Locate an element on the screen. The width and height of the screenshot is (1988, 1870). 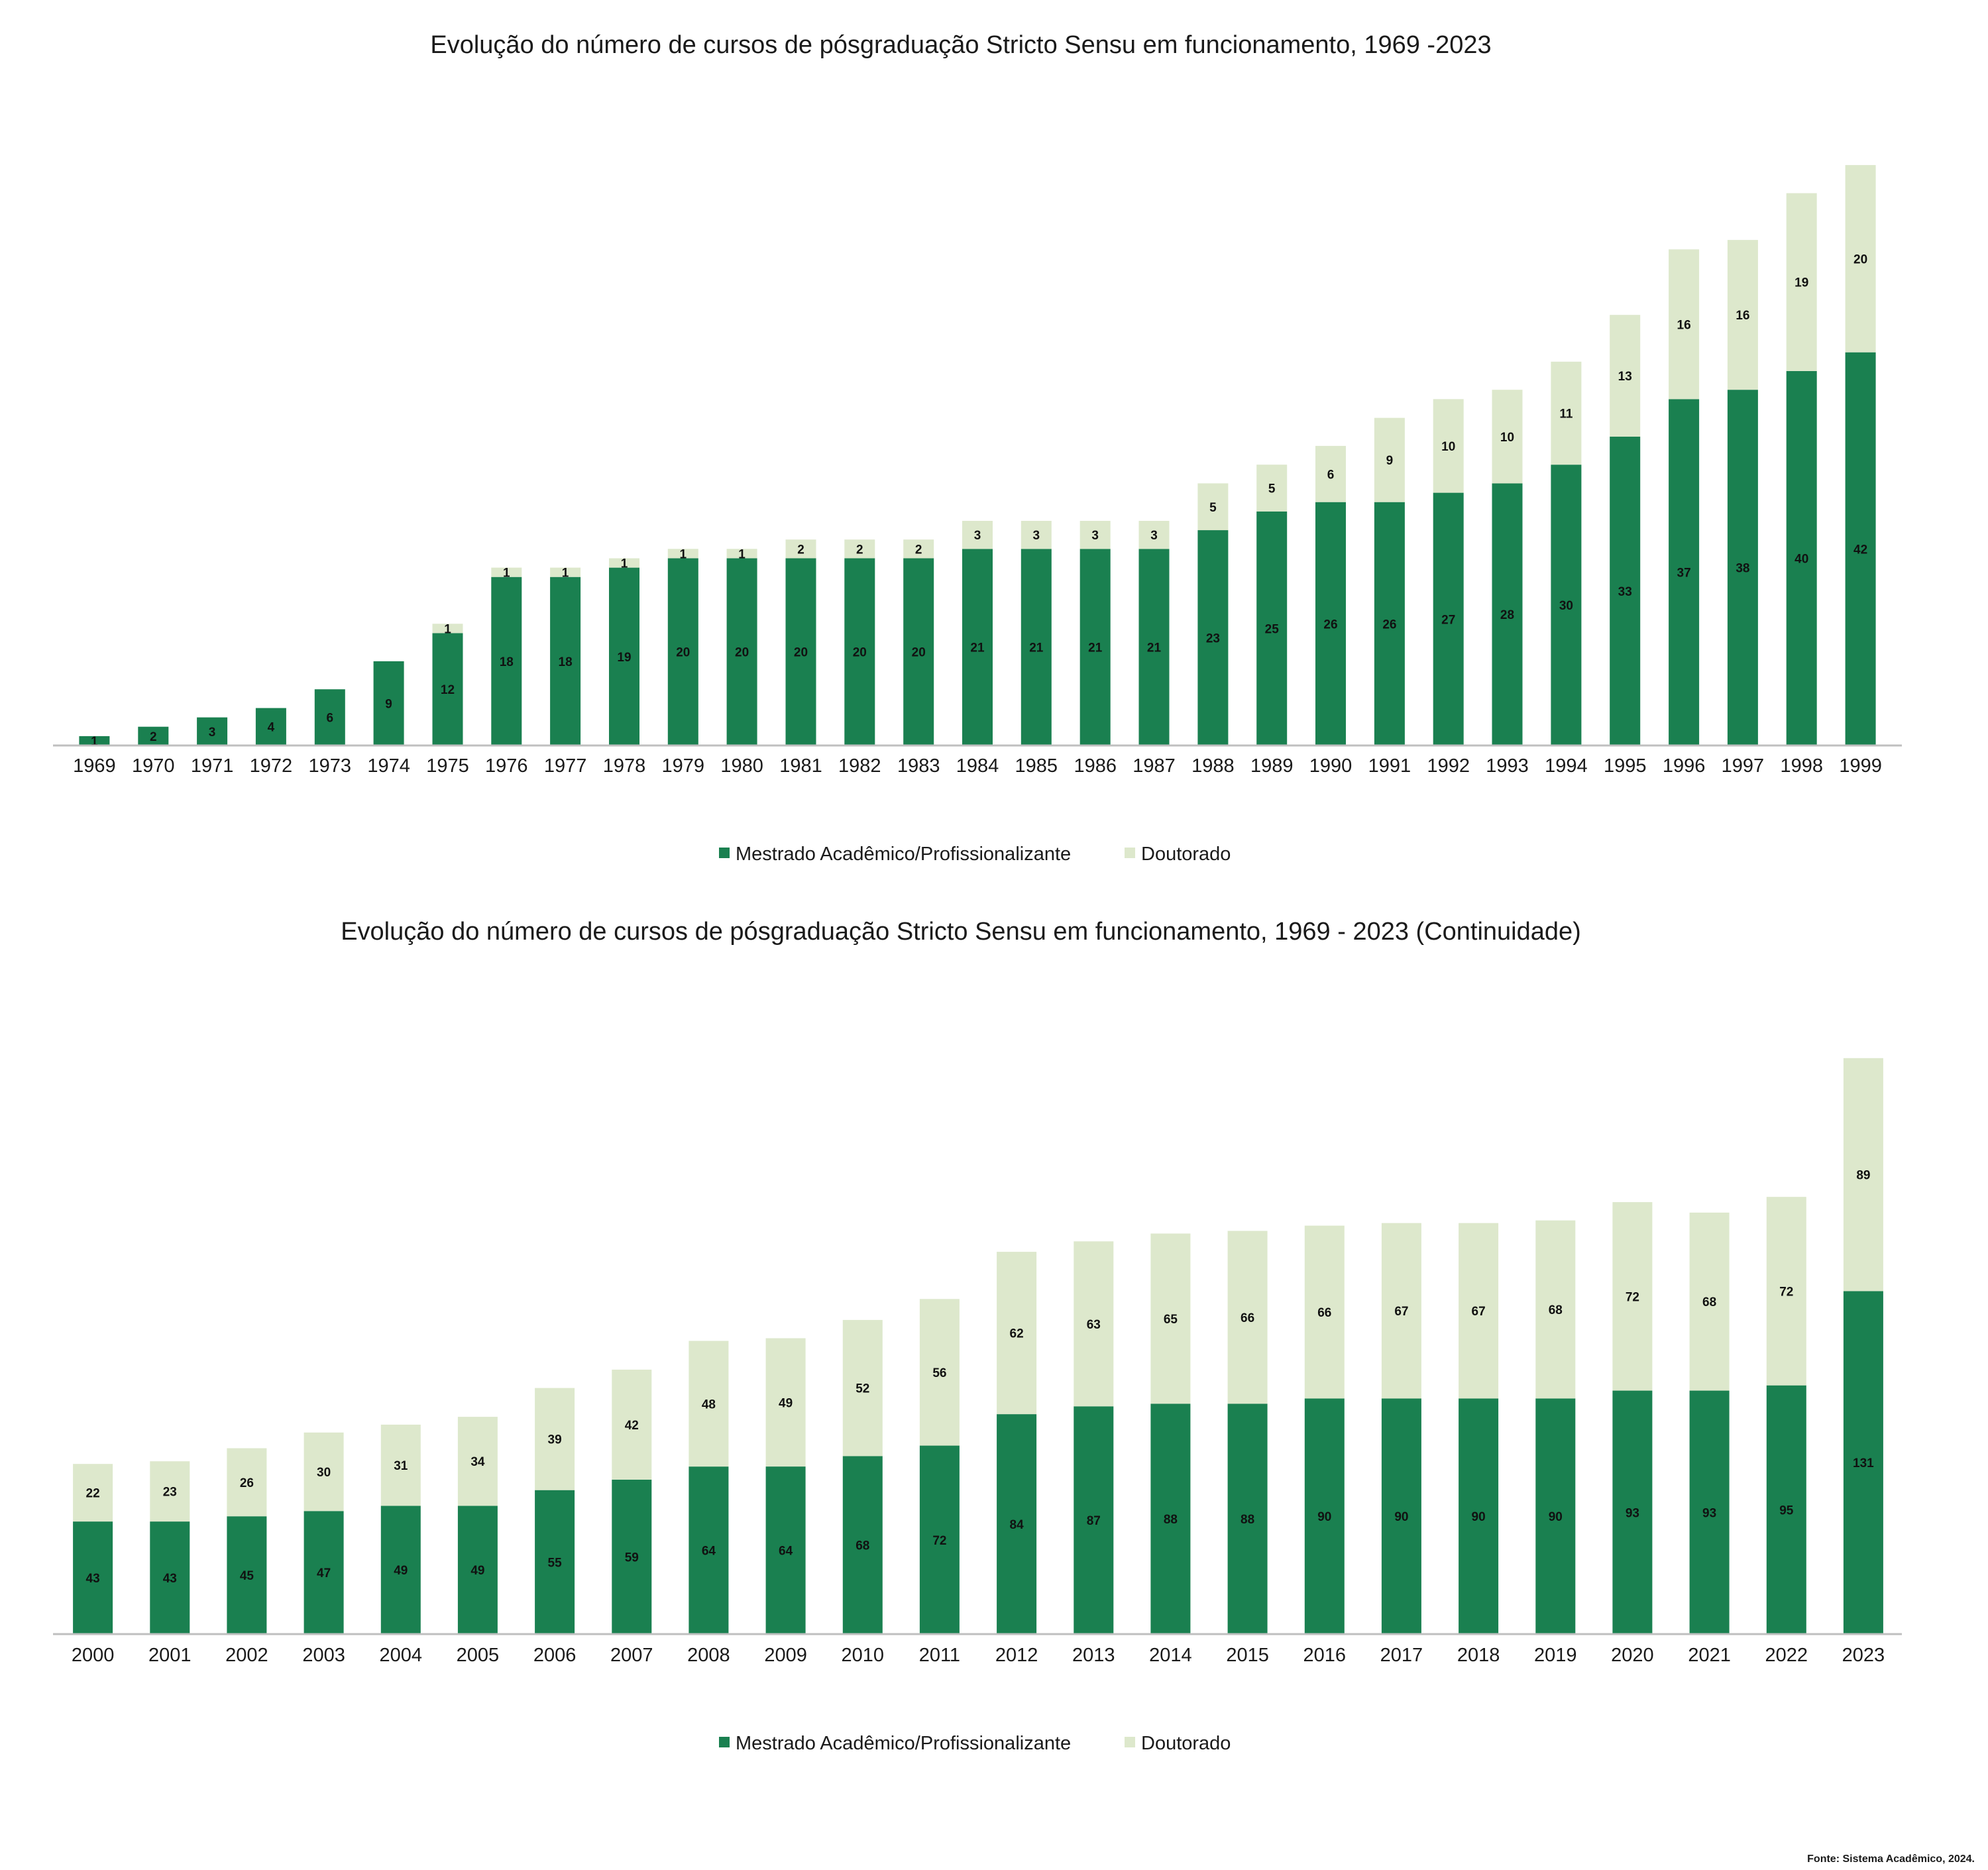
data-label-mestrado-1999: 42 is located at coordinates (1860, 550).